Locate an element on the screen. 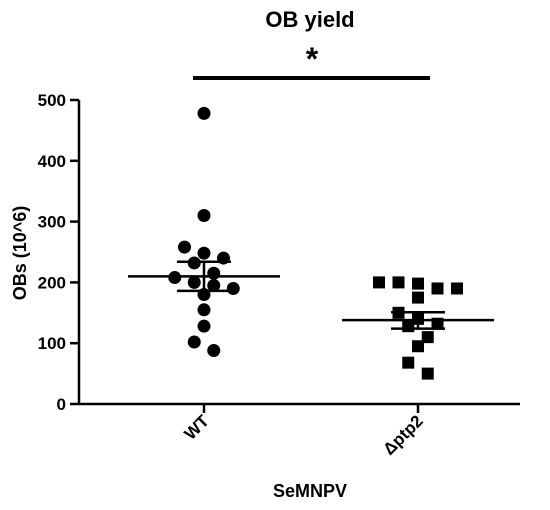 The width and height of the screenshot is (550, 510). x-axis-label: SeMNPV is located at coordinates (310, 491).